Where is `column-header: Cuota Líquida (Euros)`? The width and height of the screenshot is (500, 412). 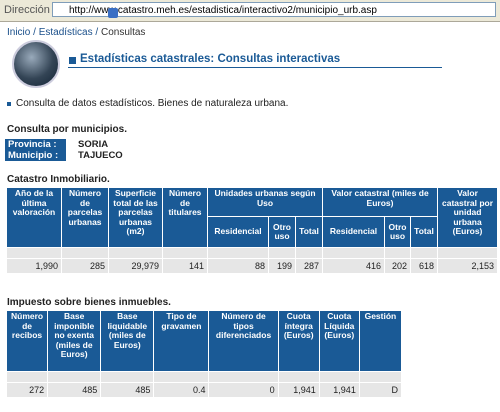
column-header: Cuota Líquida (Euros) is located at coordinates (339, 341).